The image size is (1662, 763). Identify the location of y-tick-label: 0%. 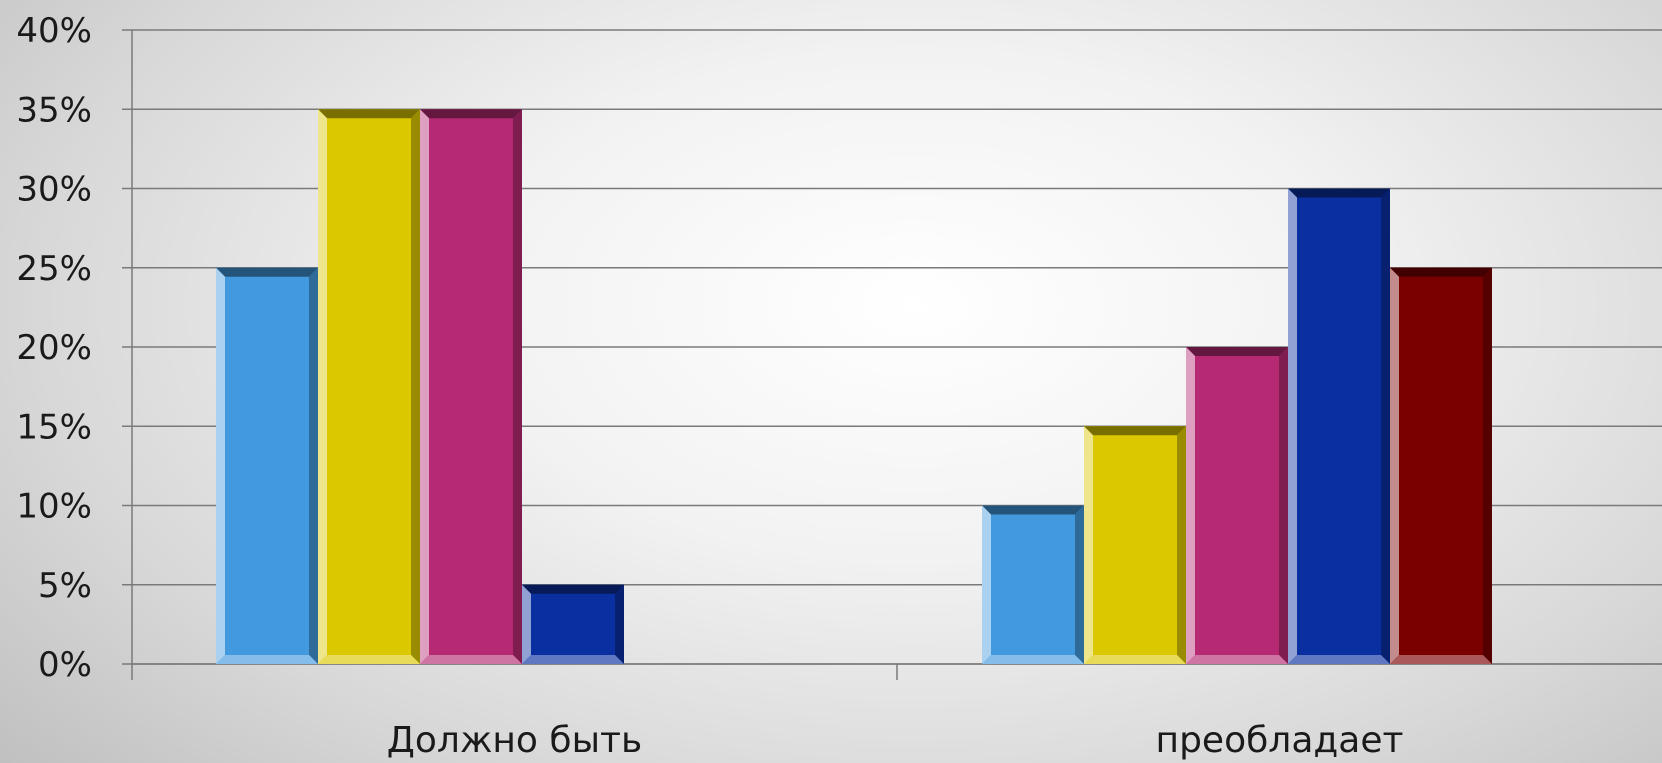
(65, 665).